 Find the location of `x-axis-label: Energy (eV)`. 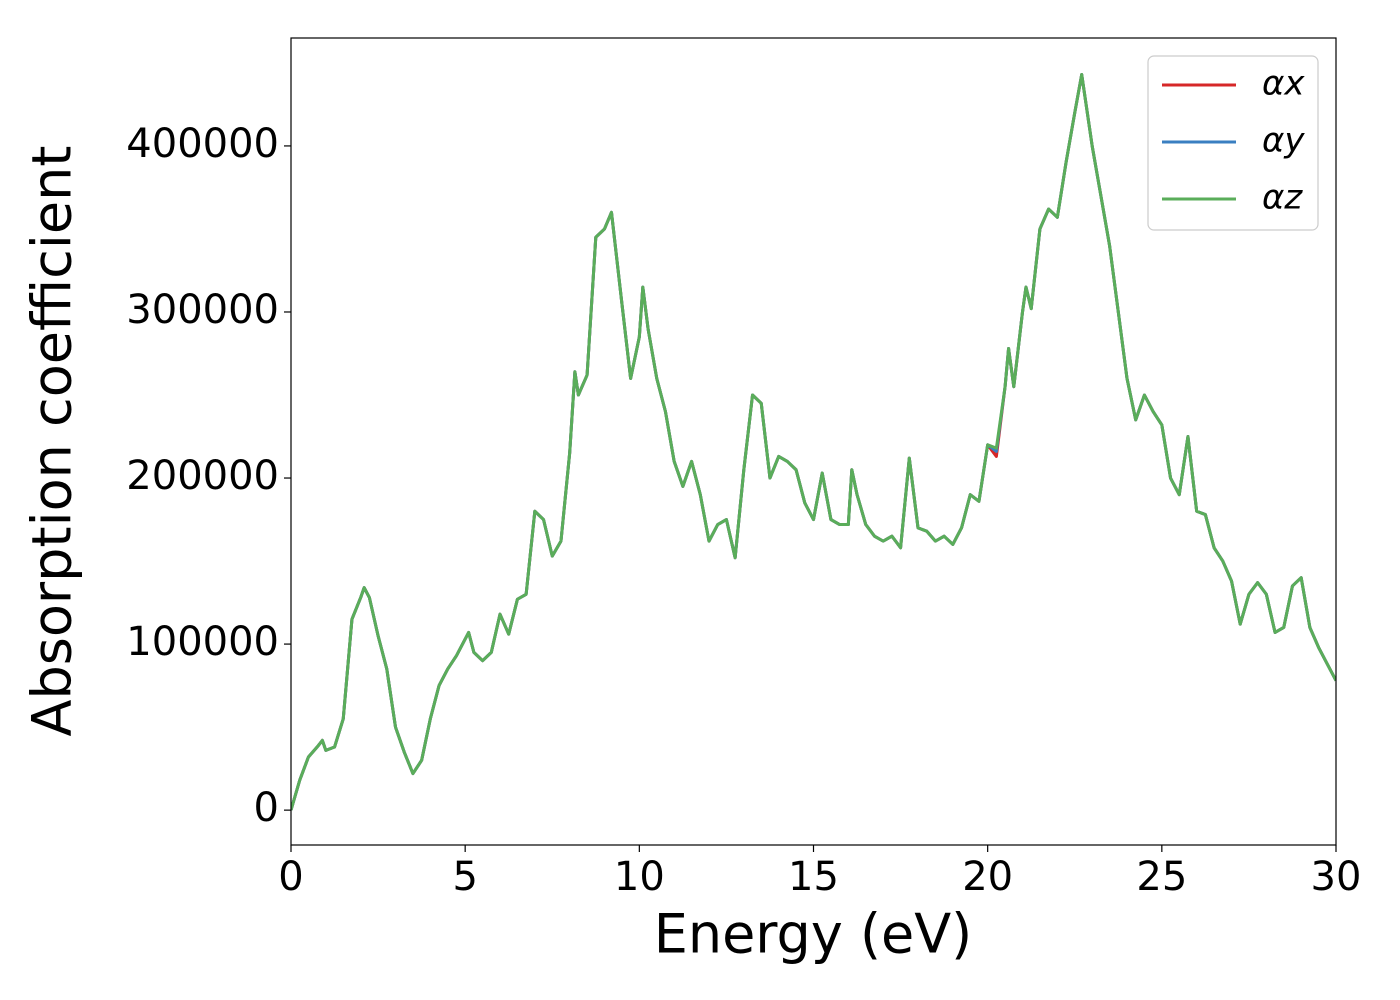

x-axis-label: Energy (eV) is located at coordinates (813, 934).